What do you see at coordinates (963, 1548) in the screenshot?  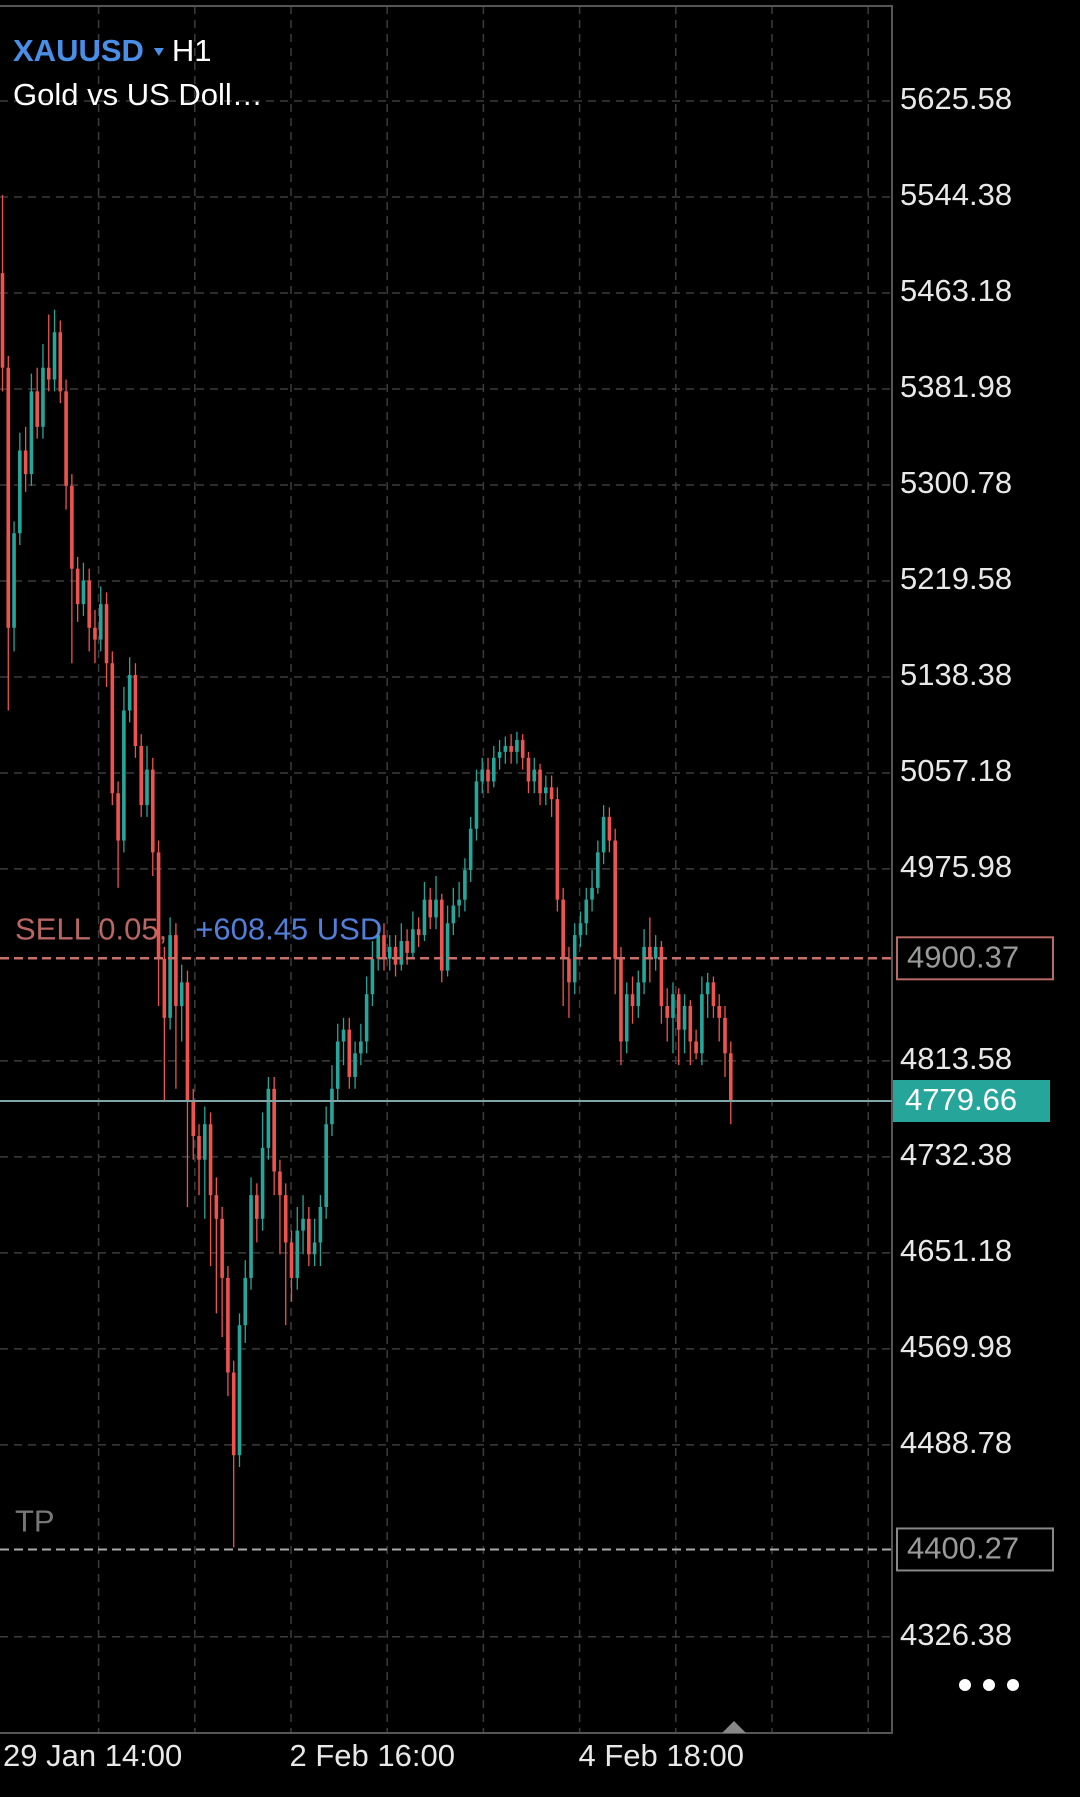 I see `tp-price-label: 4400.27` at bounding box center [963, 1548].